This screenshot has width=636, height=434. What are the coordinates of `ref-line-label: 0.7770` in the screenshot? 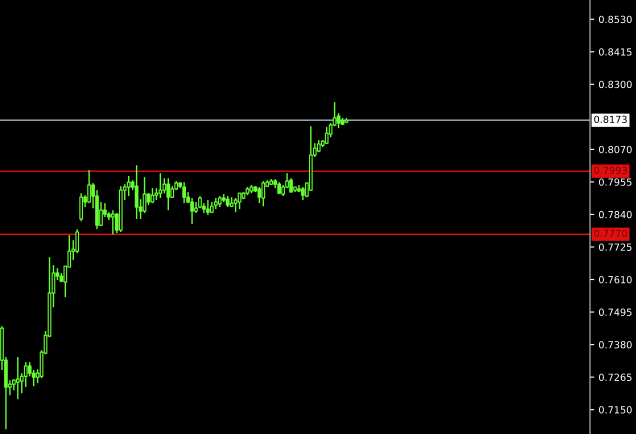 It's located at (610, 234).